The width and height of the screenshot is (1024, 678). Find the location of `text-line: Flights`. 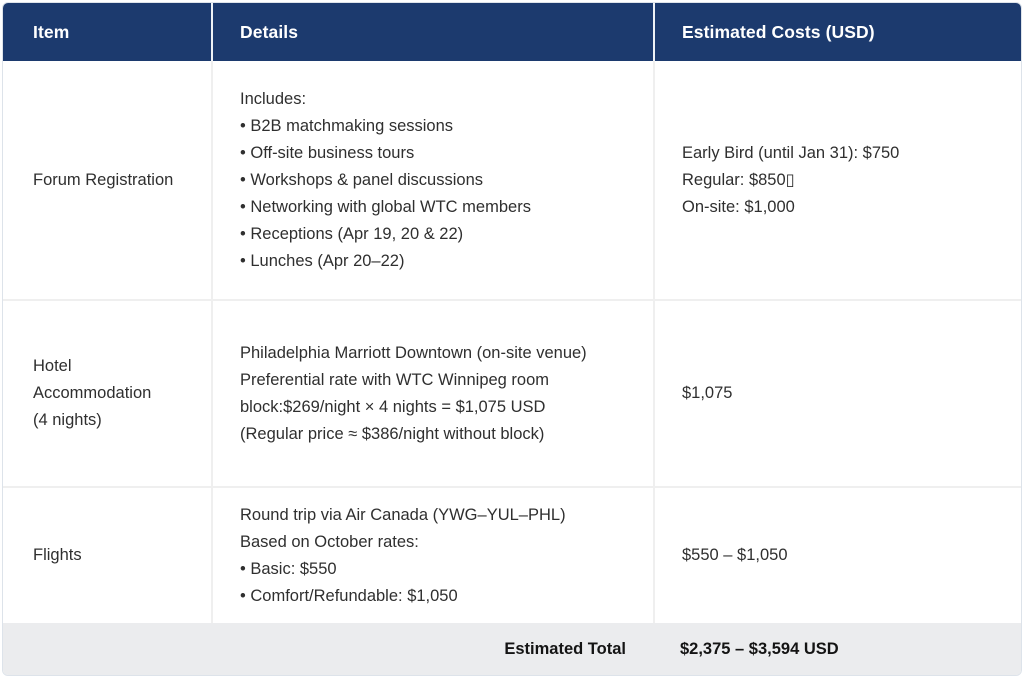

text-line: Flights is located at coordinates (57, 555).